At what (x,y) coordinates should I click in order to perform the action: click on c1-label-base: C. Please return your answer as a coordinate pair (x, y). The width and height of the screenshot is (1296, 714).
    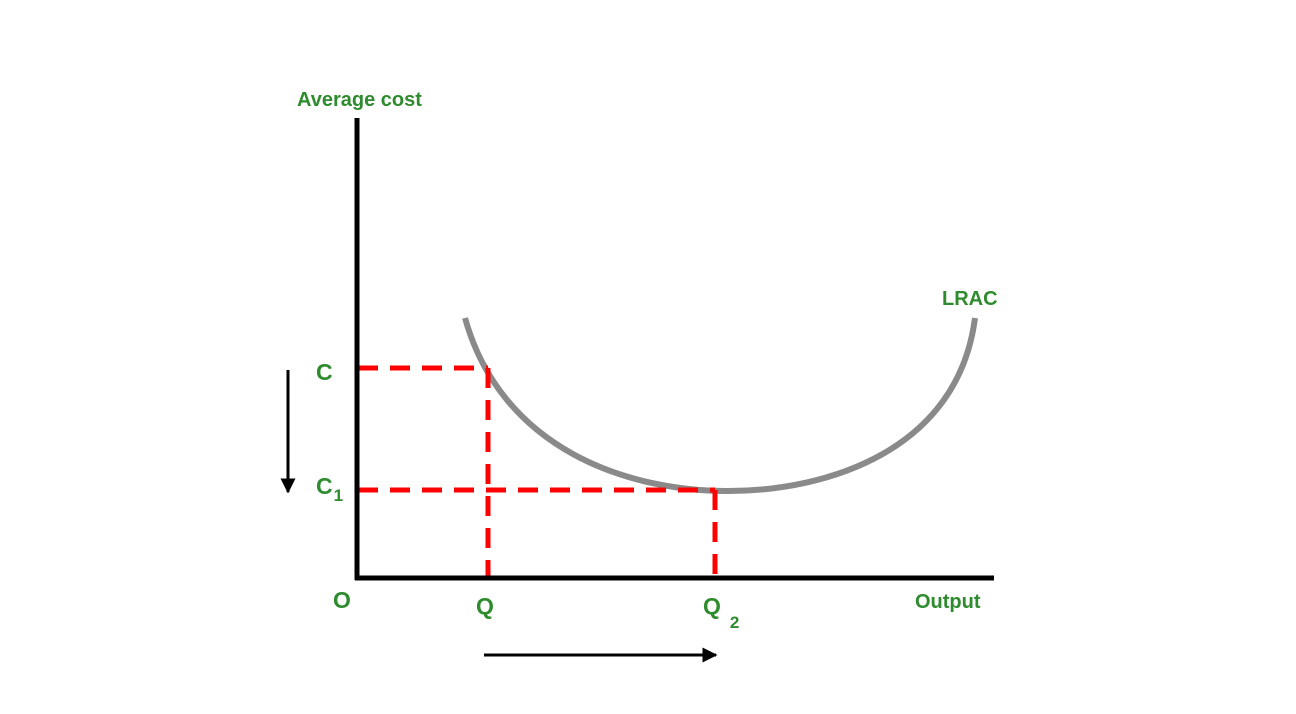
    Looking at the image, I should click on (324, 486).